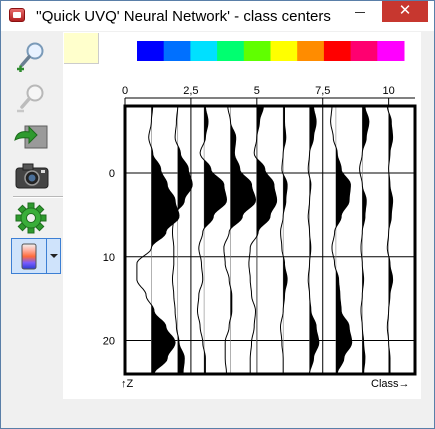  I want to click on dropdown-divider, so click(46, 256).